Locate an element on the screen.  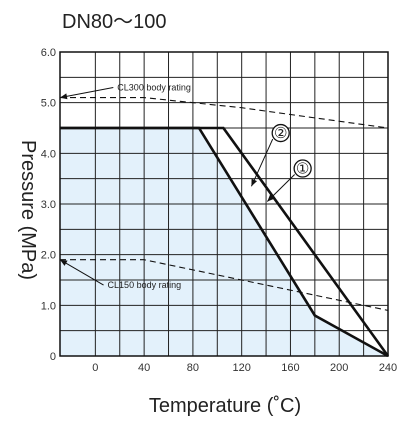
y-tick-label: 1.0 is located at coordinates (48, 306).